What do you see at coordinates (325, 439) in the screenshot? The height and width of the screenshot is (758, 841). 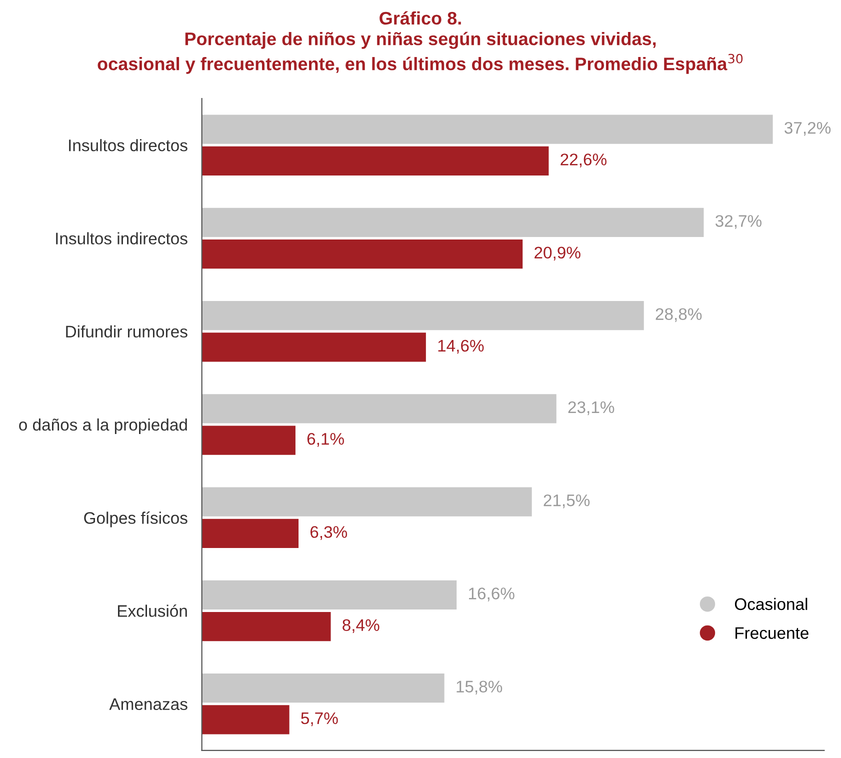 I see `data-label: 6,1%` at bounding box center [325, 439].